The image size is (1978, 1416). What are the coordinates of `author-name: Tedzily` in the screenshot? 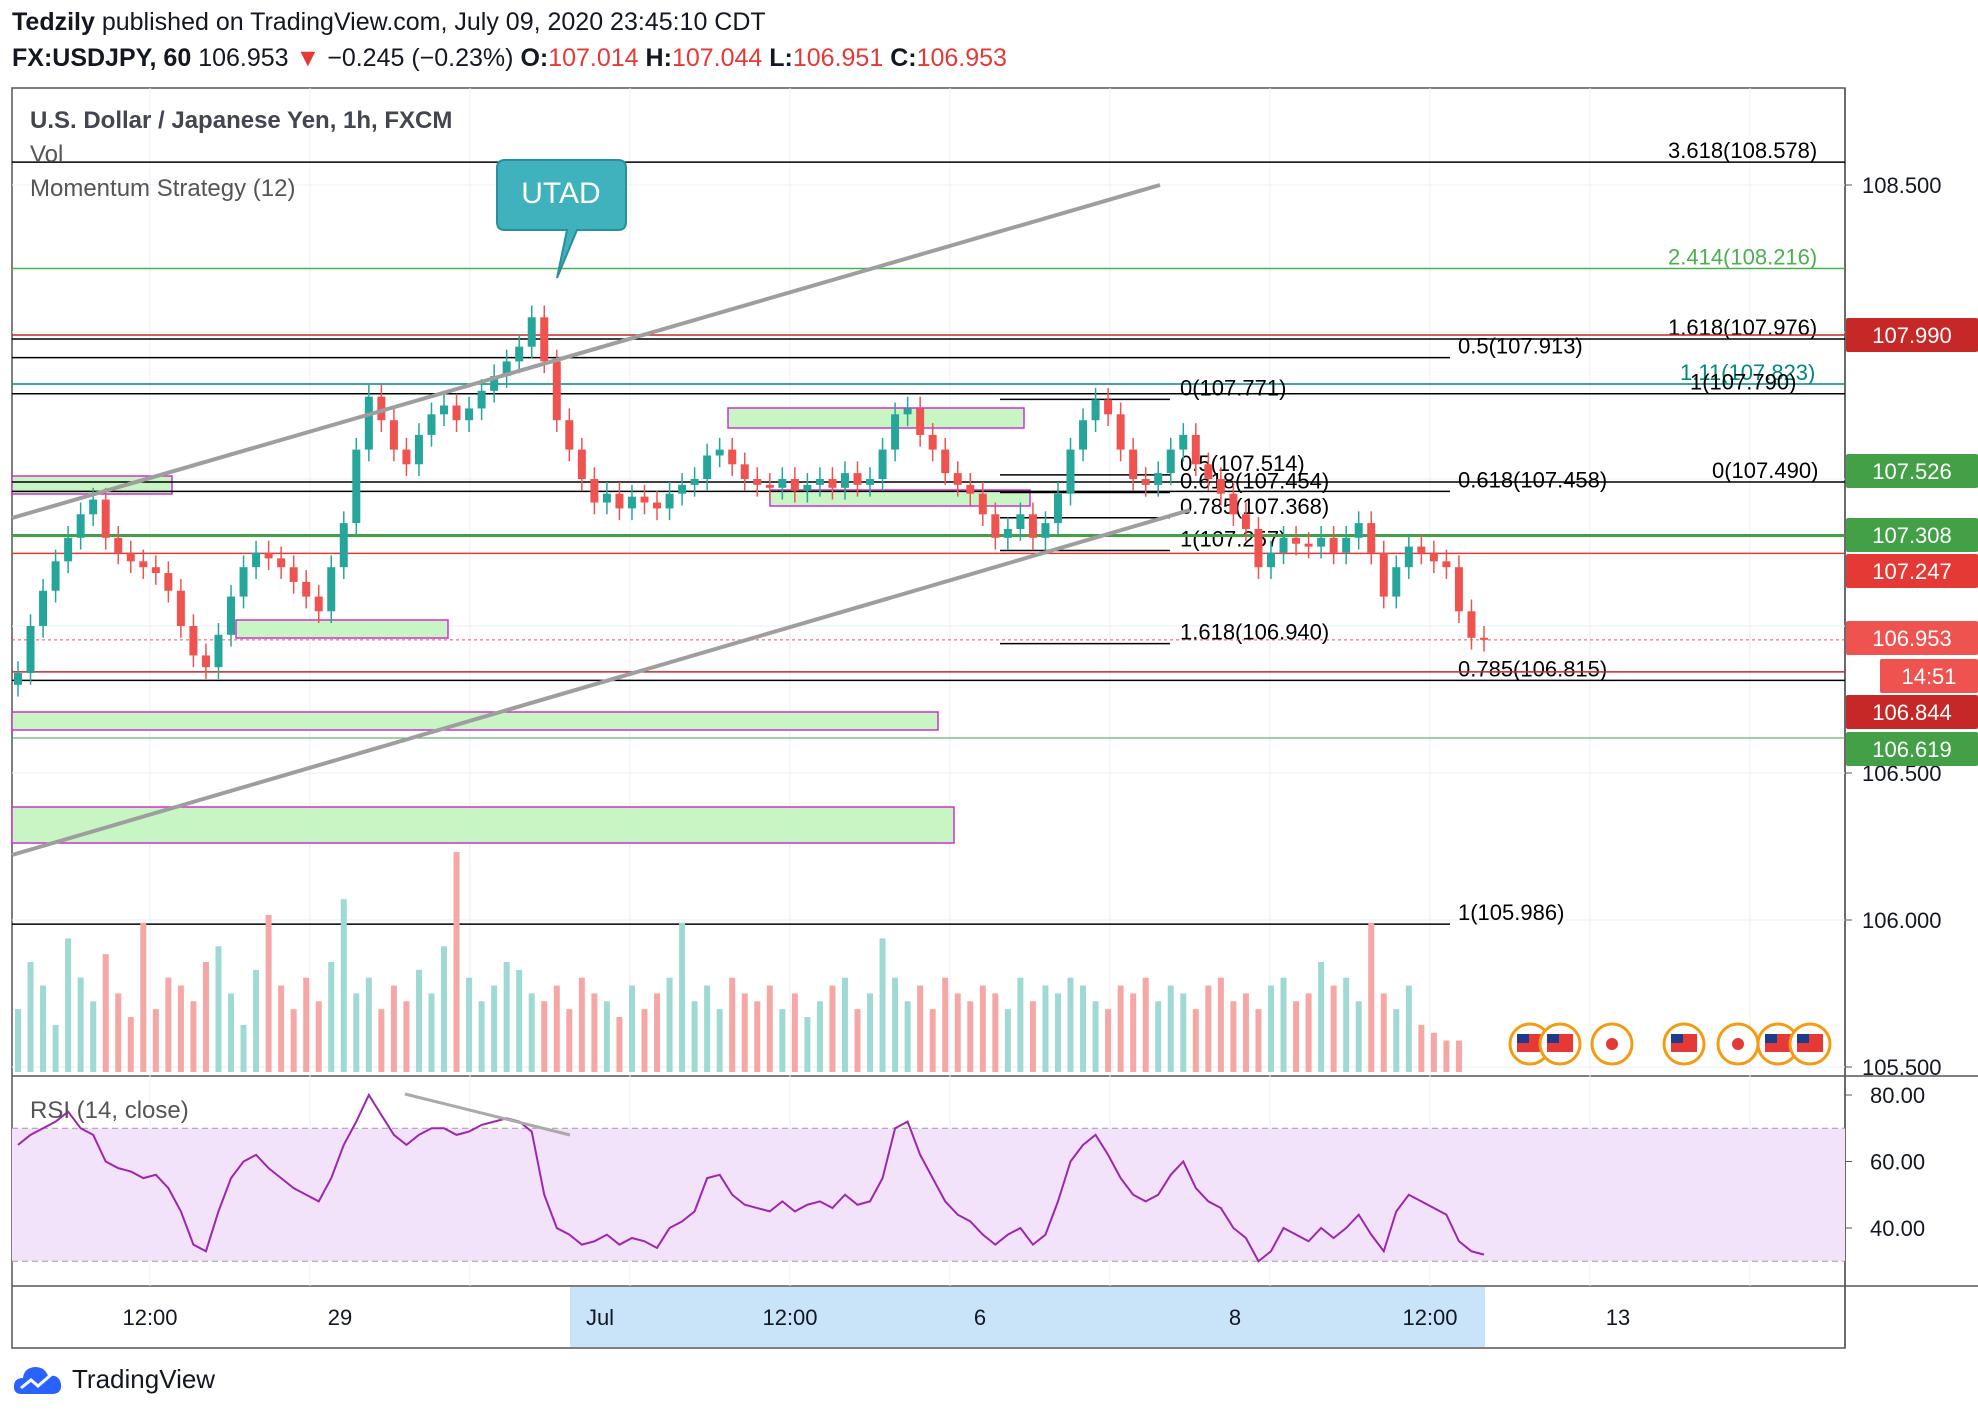 It's located at (53, 22).